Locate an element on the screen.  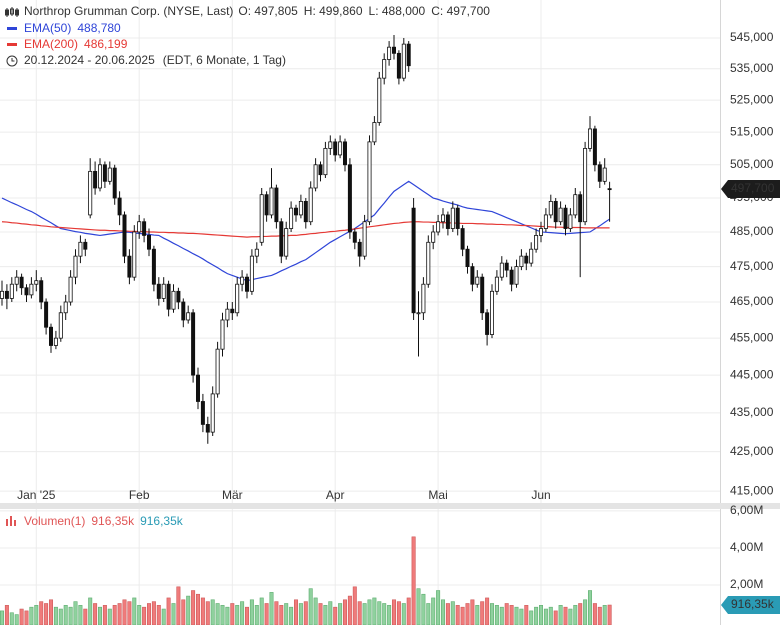
panel-separator is located at coordinates (390, 506).